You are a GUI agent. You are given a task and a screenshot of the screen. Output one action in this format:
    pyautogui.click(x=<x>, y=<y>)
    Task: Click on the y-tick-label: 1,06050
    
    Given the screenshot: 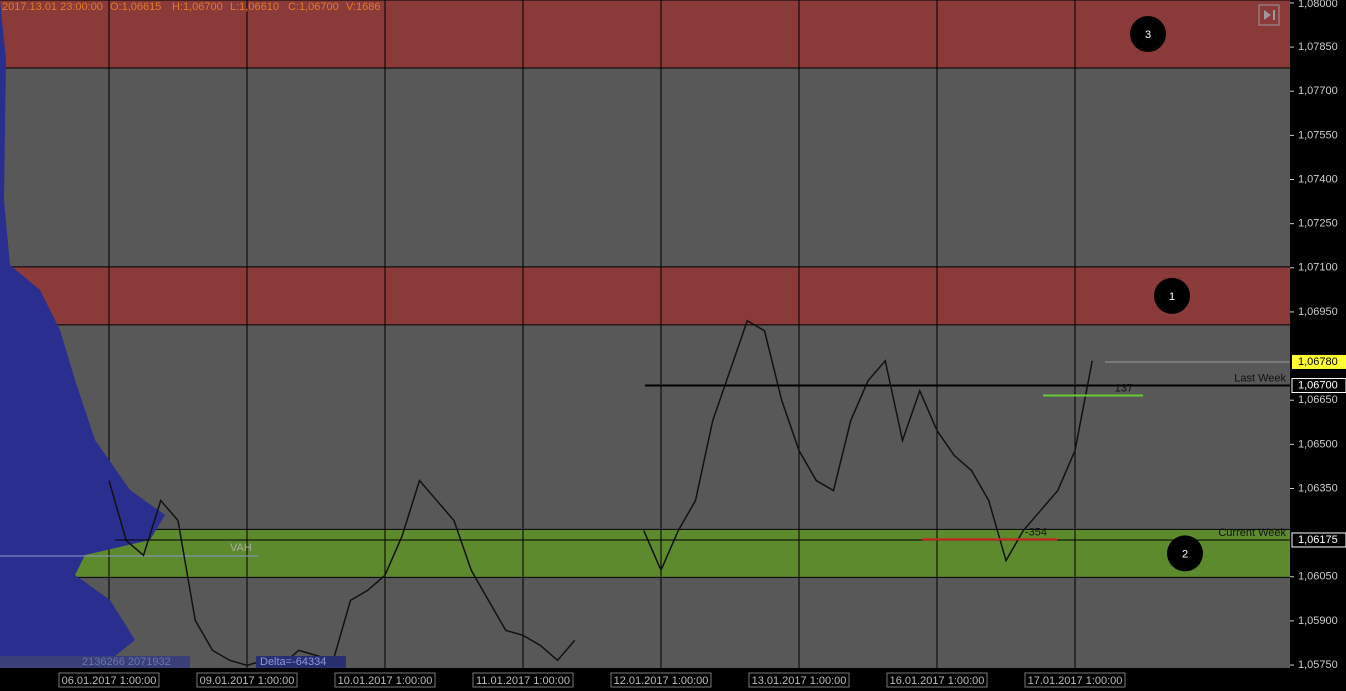 What is the action you would take?
    pyautogui.click(x=1318, y=577)
    